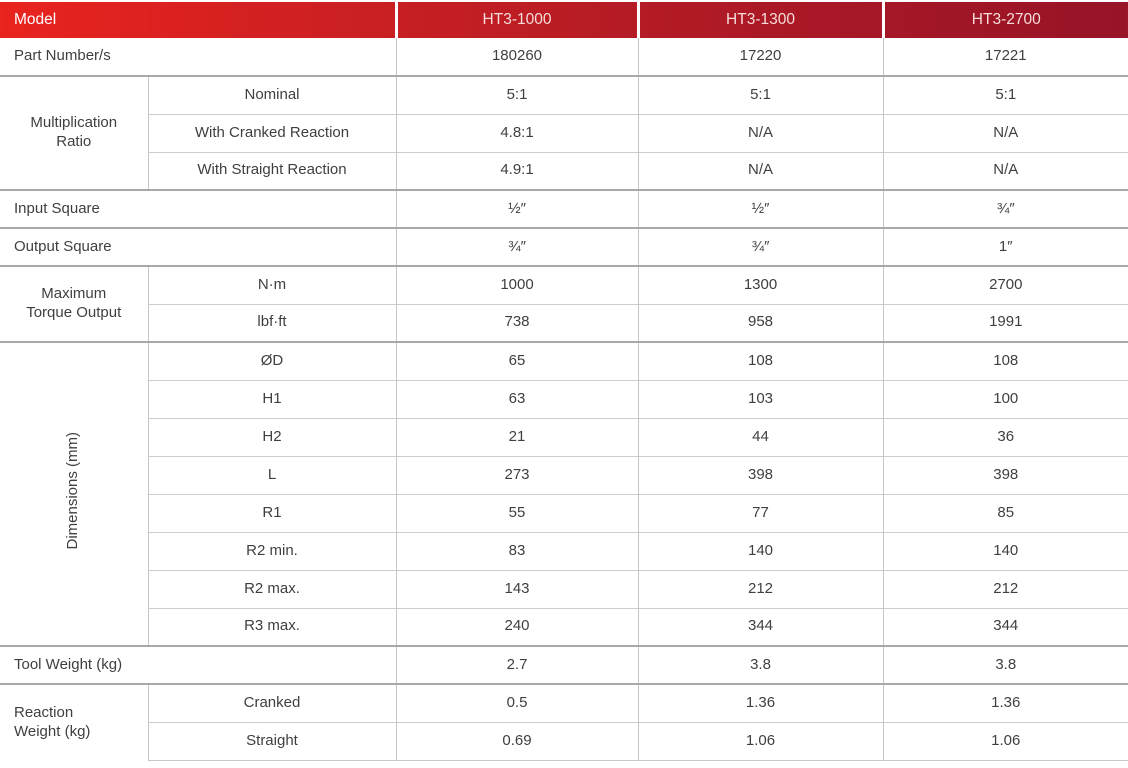 The width and height of the screenshot is (1128, 768). I want to click on value-cell: 180260, so click(516, 57).